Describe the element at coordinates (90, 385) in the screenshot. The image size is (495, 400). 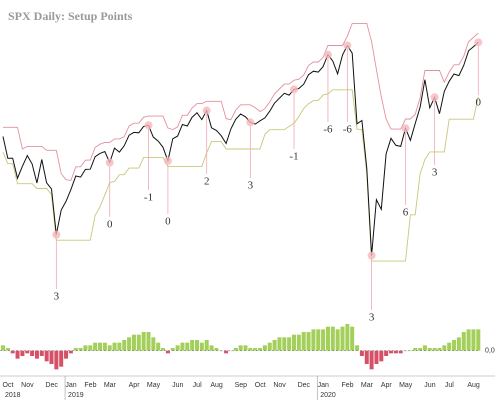
I see `x-tick-label: Feb` at that location.